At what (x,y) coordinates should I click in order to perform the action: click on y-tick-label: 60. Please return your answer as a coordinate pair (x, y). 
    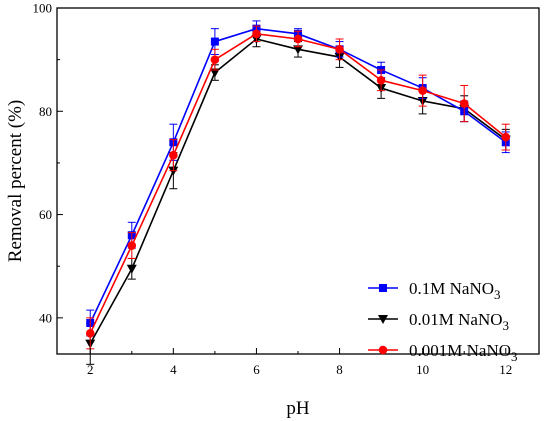
    Looking at the image, I should click on (45, 214).